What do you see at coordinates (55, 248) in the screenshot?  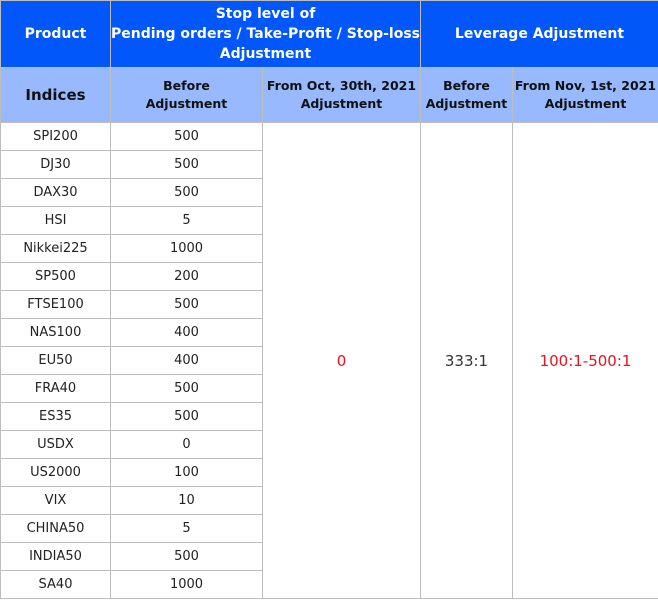 I see `index-name: Nikkei225` at bounding box center [55, 248].